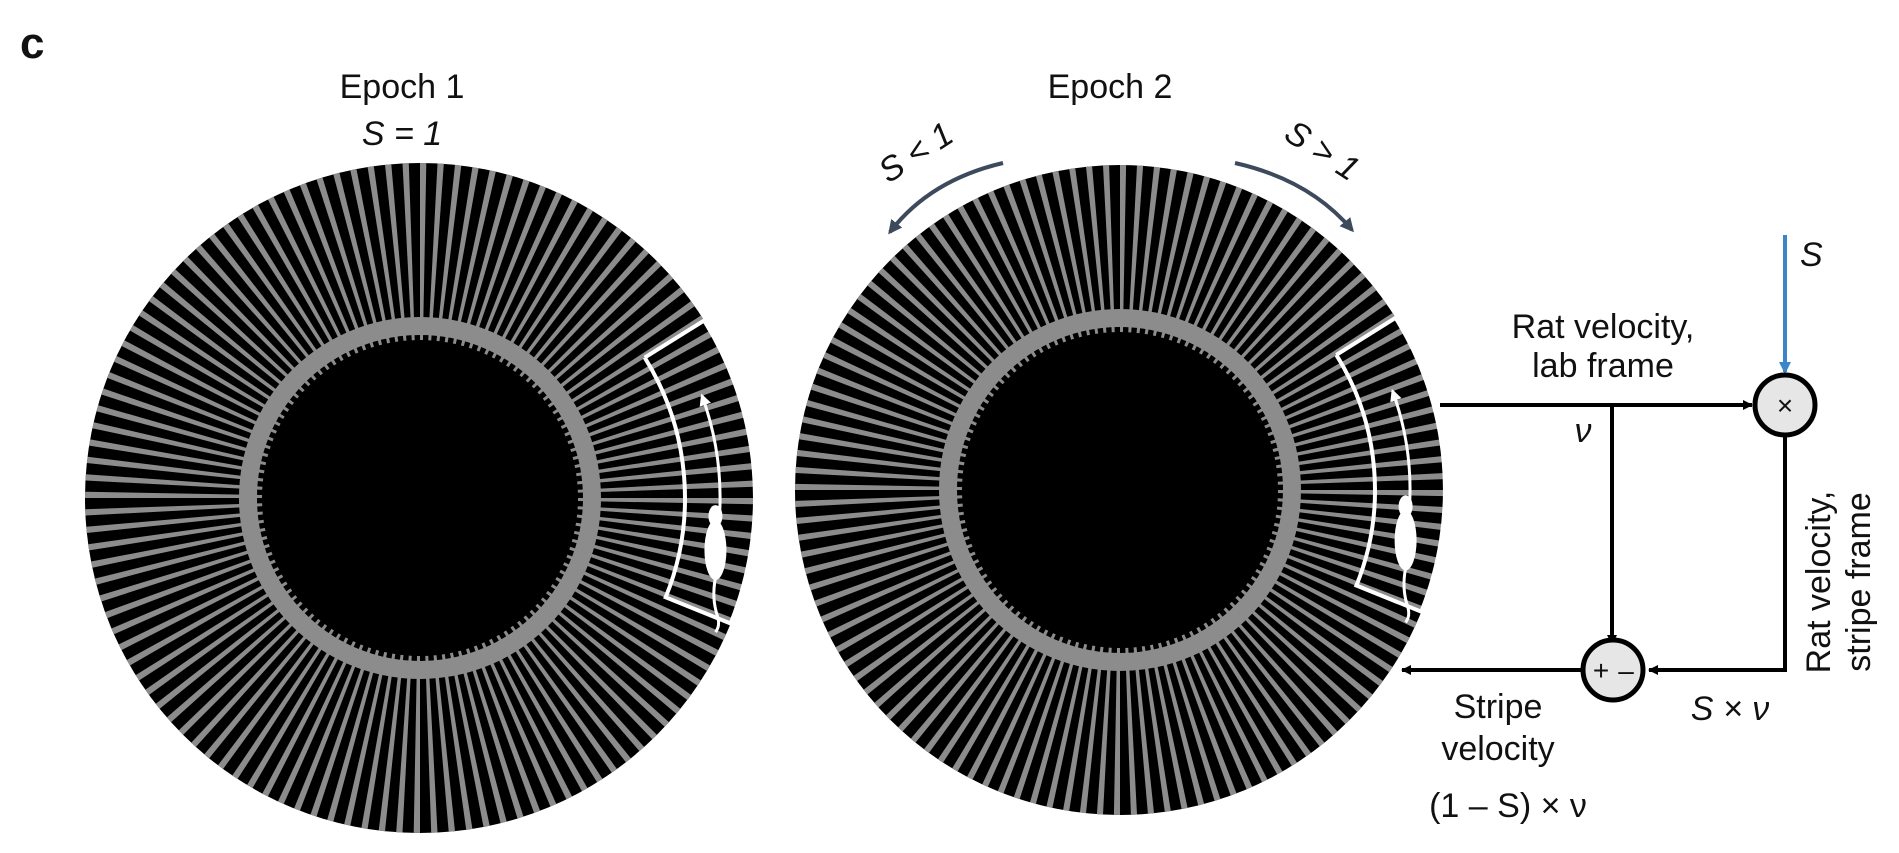 The height and width of the screenshot is (853, 1899). What do you see at coordinates (1717, 555) in the screenshot?
I see `product-arrow` at bounding box center [1717, 555].